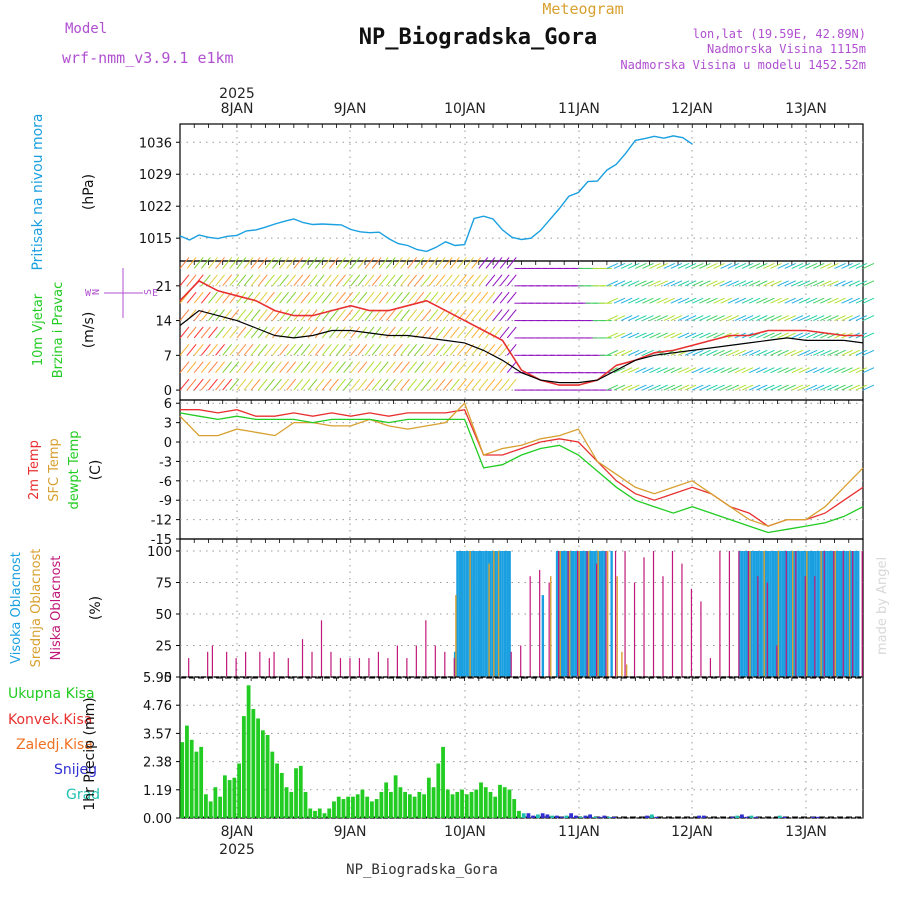  What do you see at coordinates (692, 109) in the screenshot?
I see `top-date-label: 12JAN` at bounding box center [692, 109].